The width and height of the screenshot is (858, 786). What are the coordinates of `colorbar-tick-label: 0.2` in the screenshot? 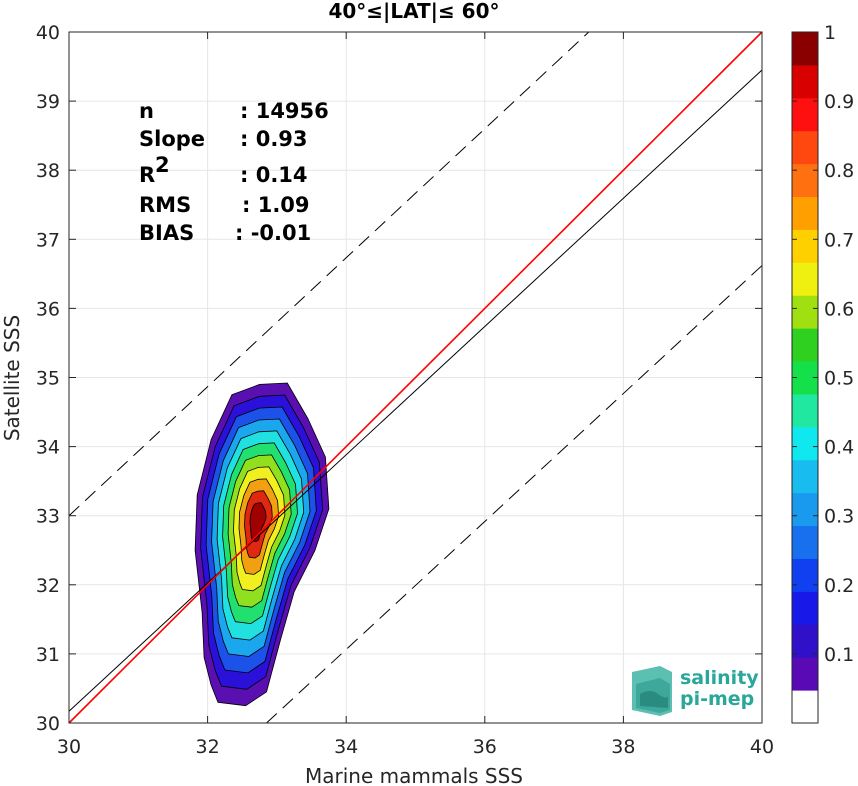 It's located at (839, 586).